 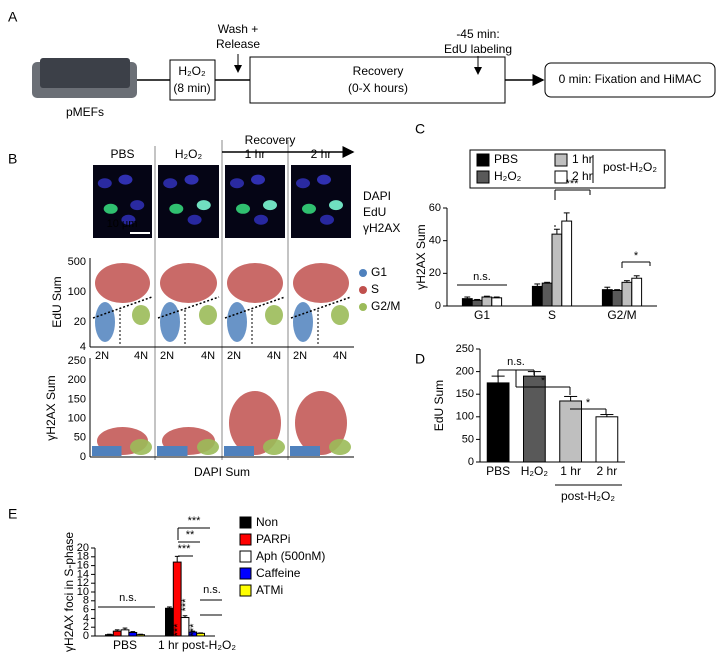 I want to click on legend-label: PARPi, so click(x=273, y=539).